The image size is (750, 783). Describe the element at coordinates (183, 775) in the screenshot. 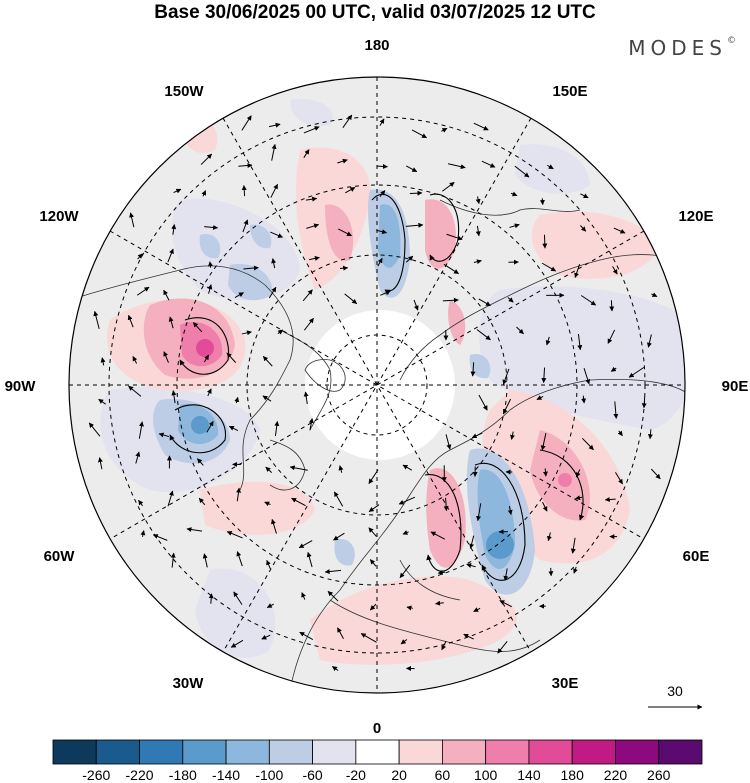

I see `colorbar-tick-label: -180` at that location.